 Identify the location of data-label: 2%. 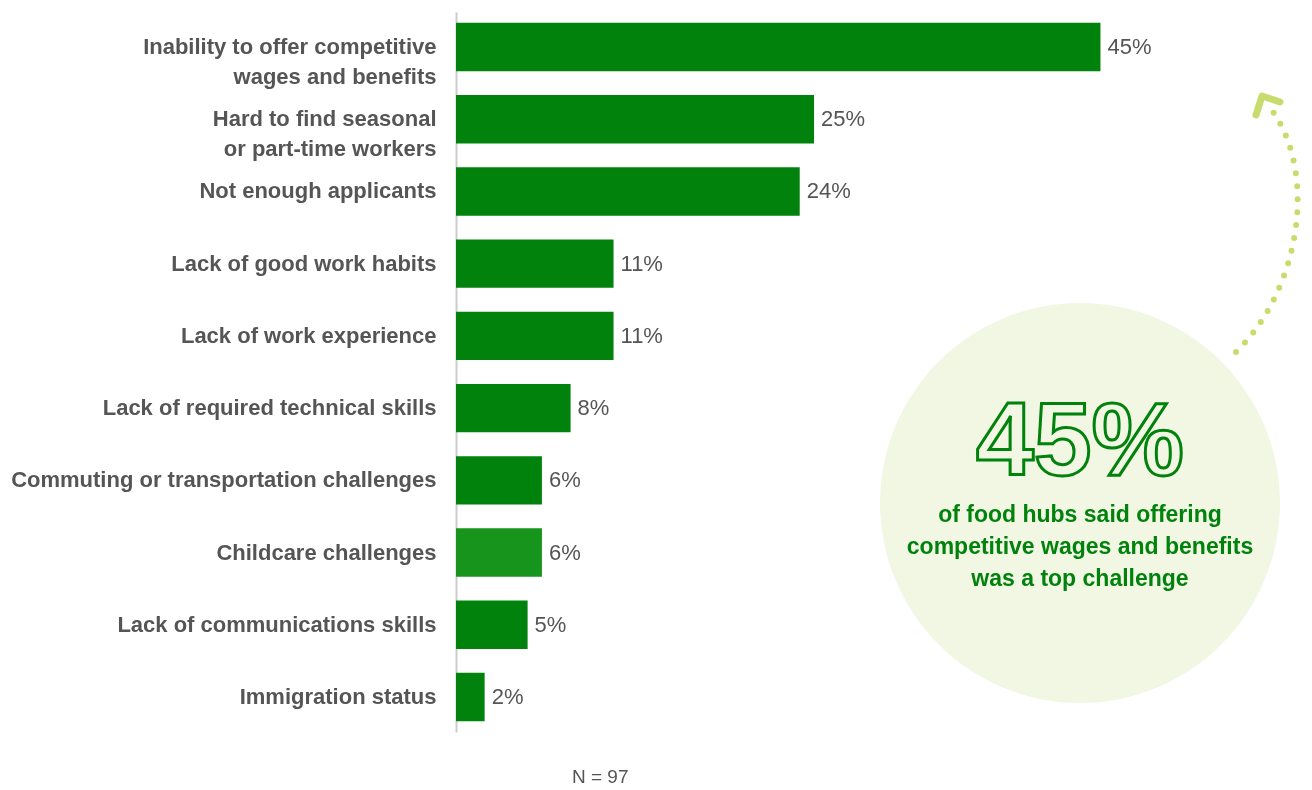
(507, 696).